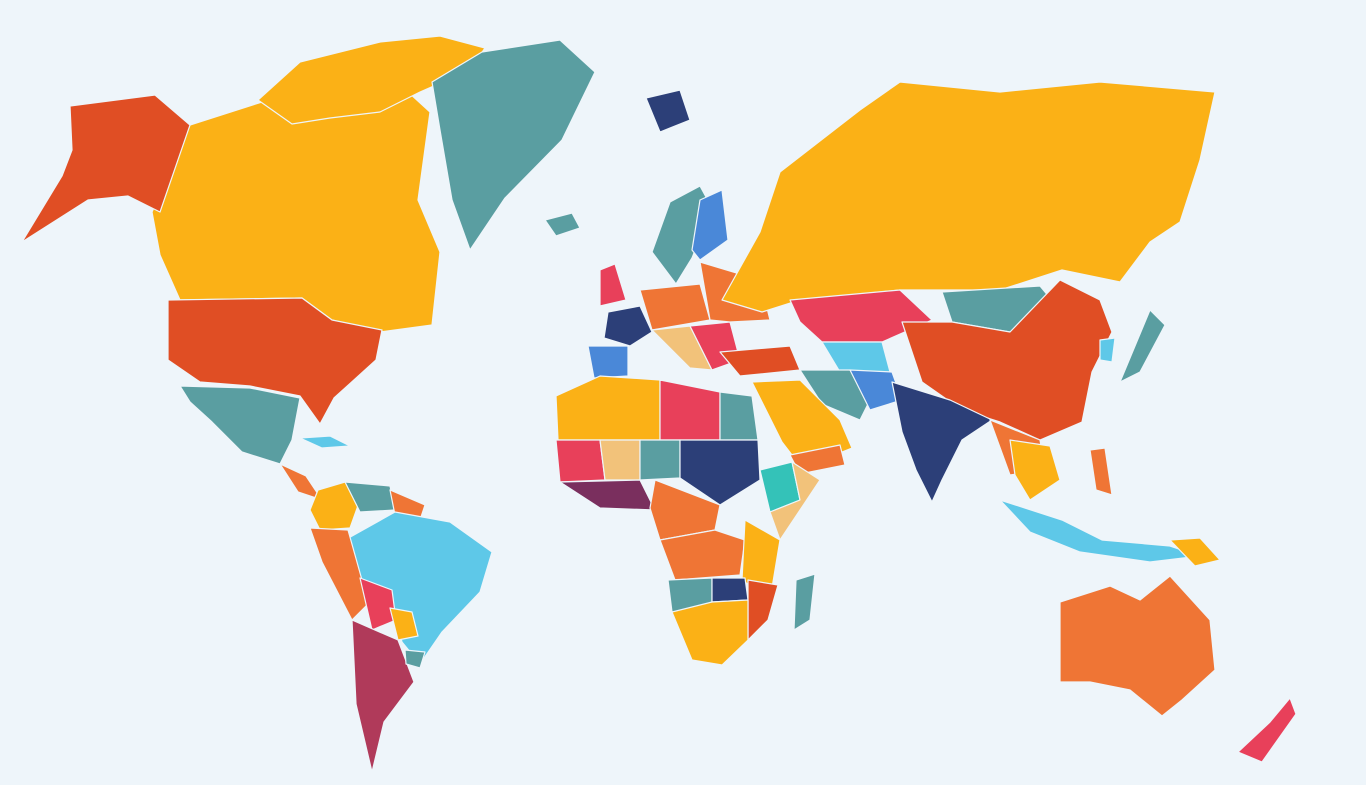  Describe the element at coordinates (710, 225) in the screenshot. I see `region-finland` at that location.